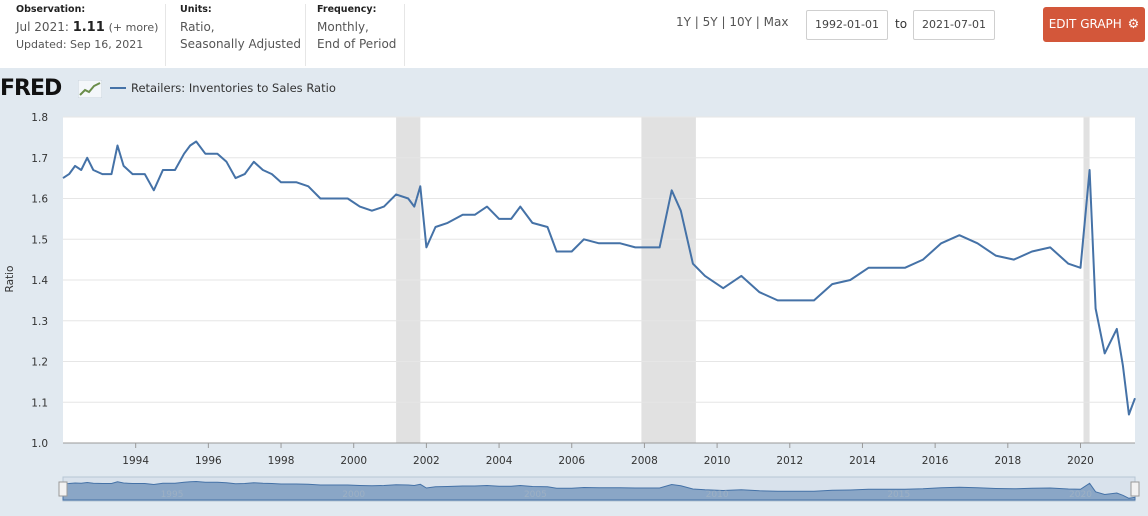 Image resolution: width=1148 pixels, height=516 pixels. I want to click on edit-graph-button: EDIT GRAPH ⚙, so click(1094, 24).